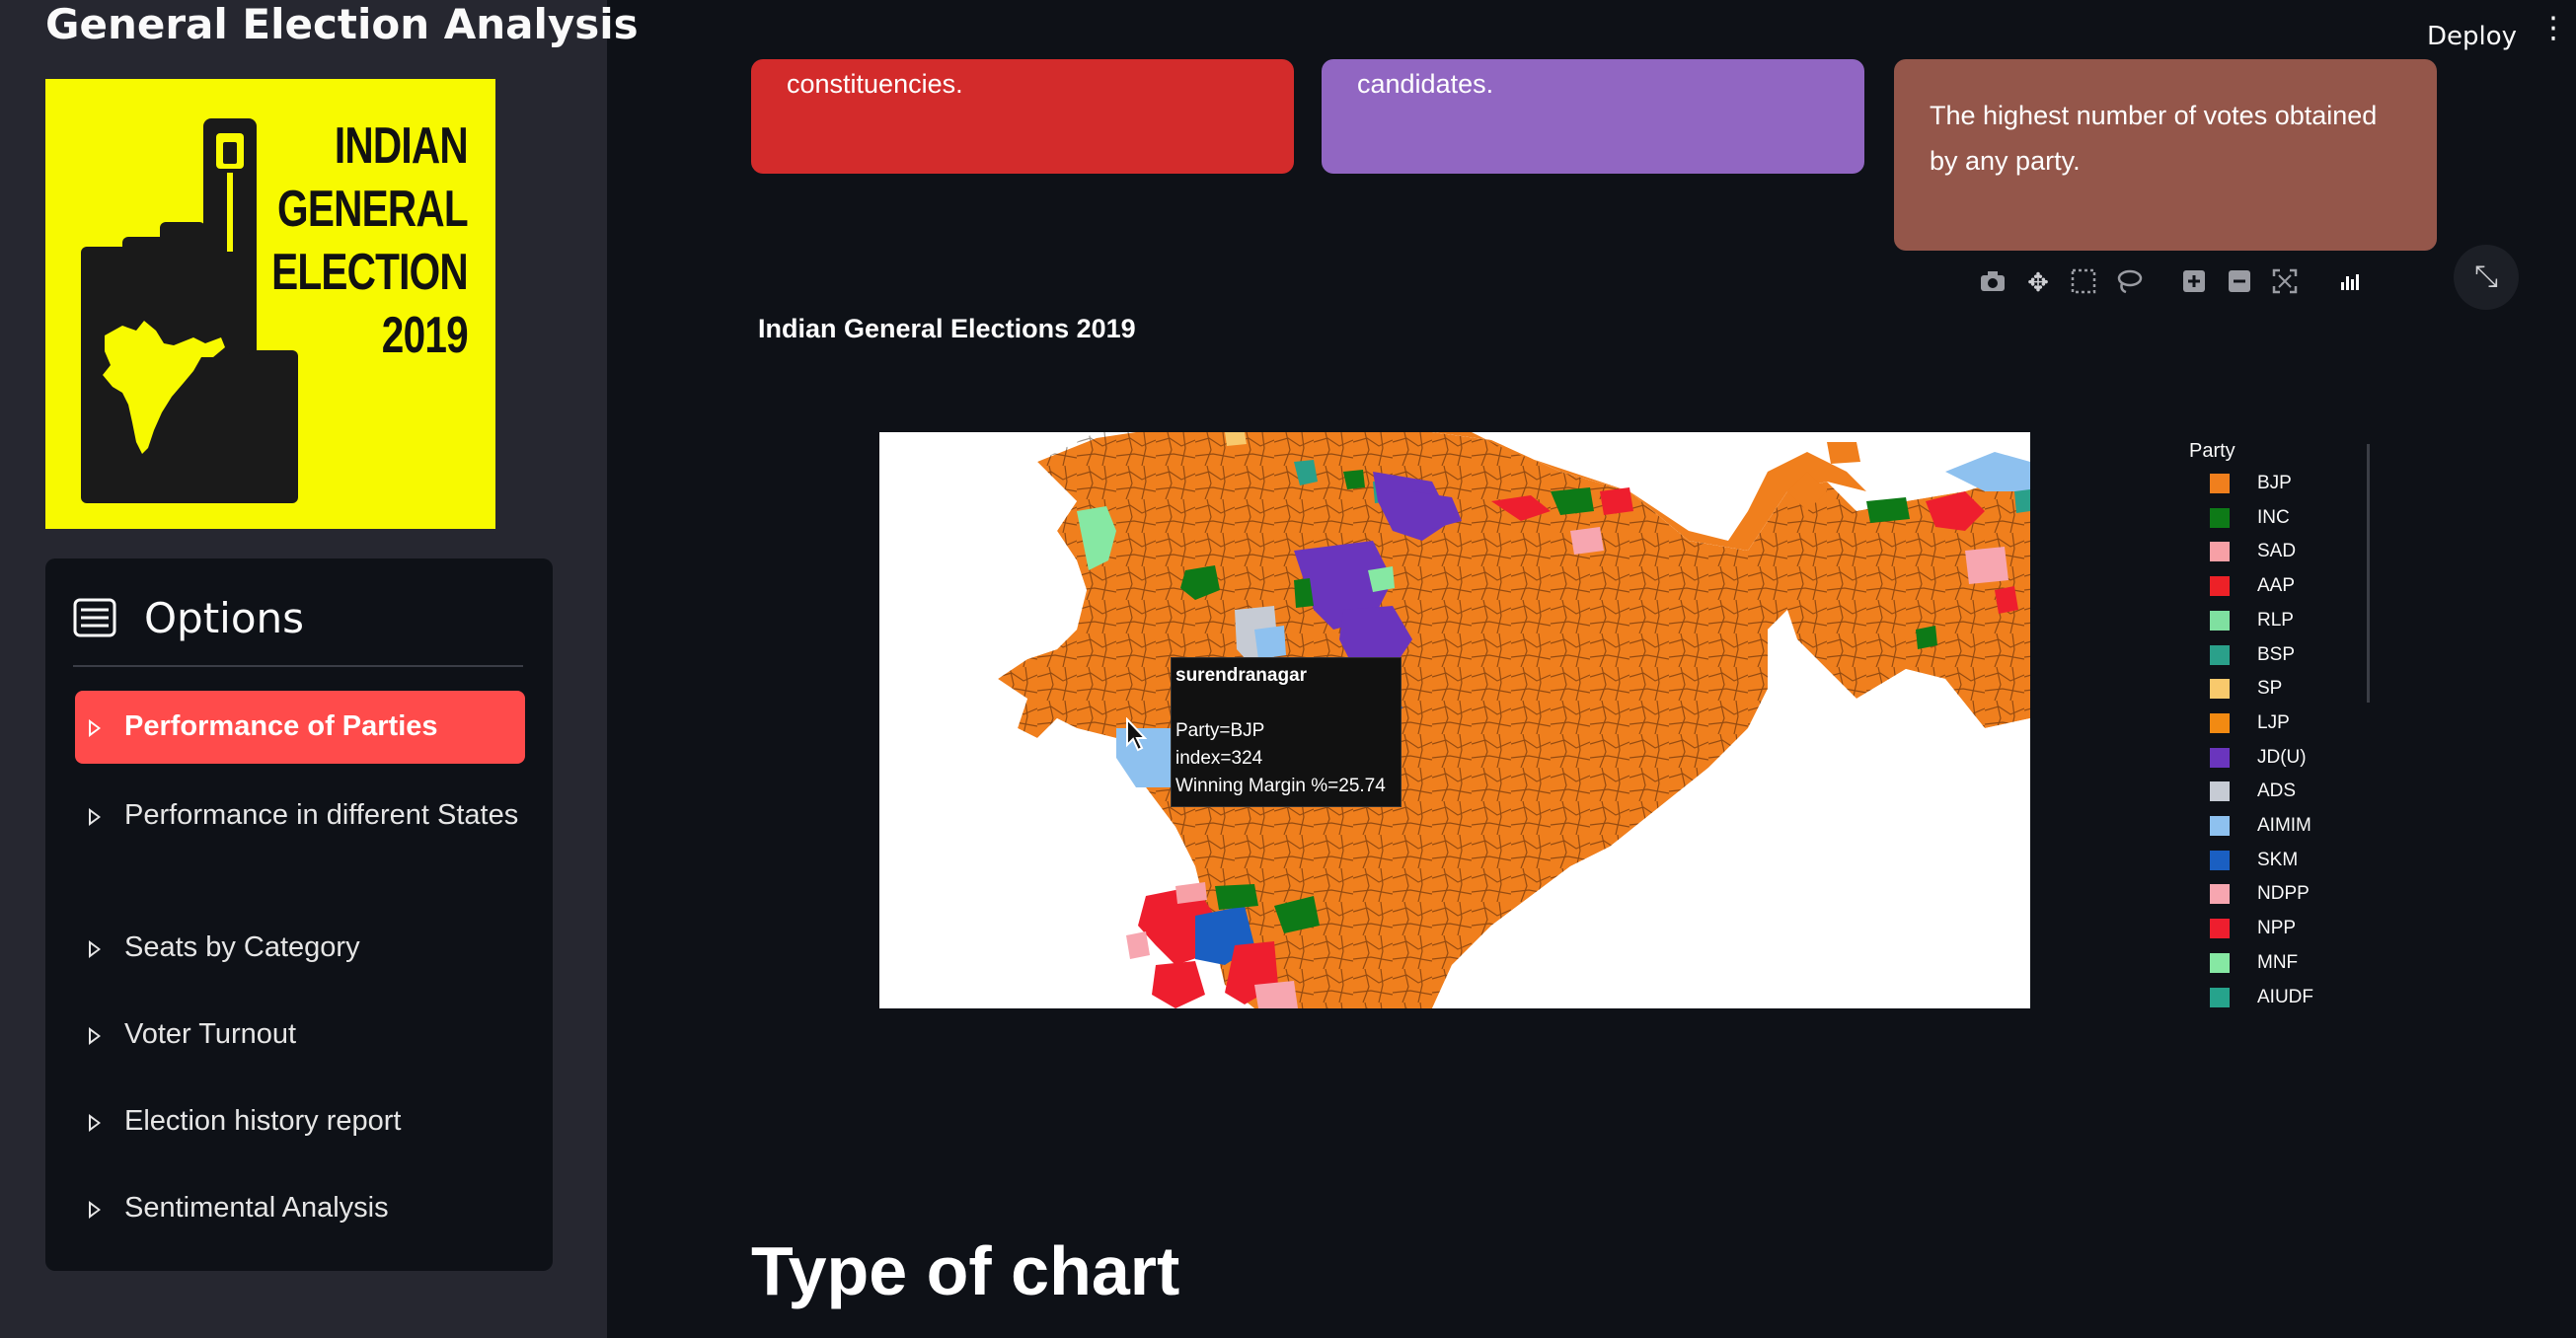 This screenshot has height=1338, width=2576. I want to click on legend-item: SKM, so click(2254, 860).